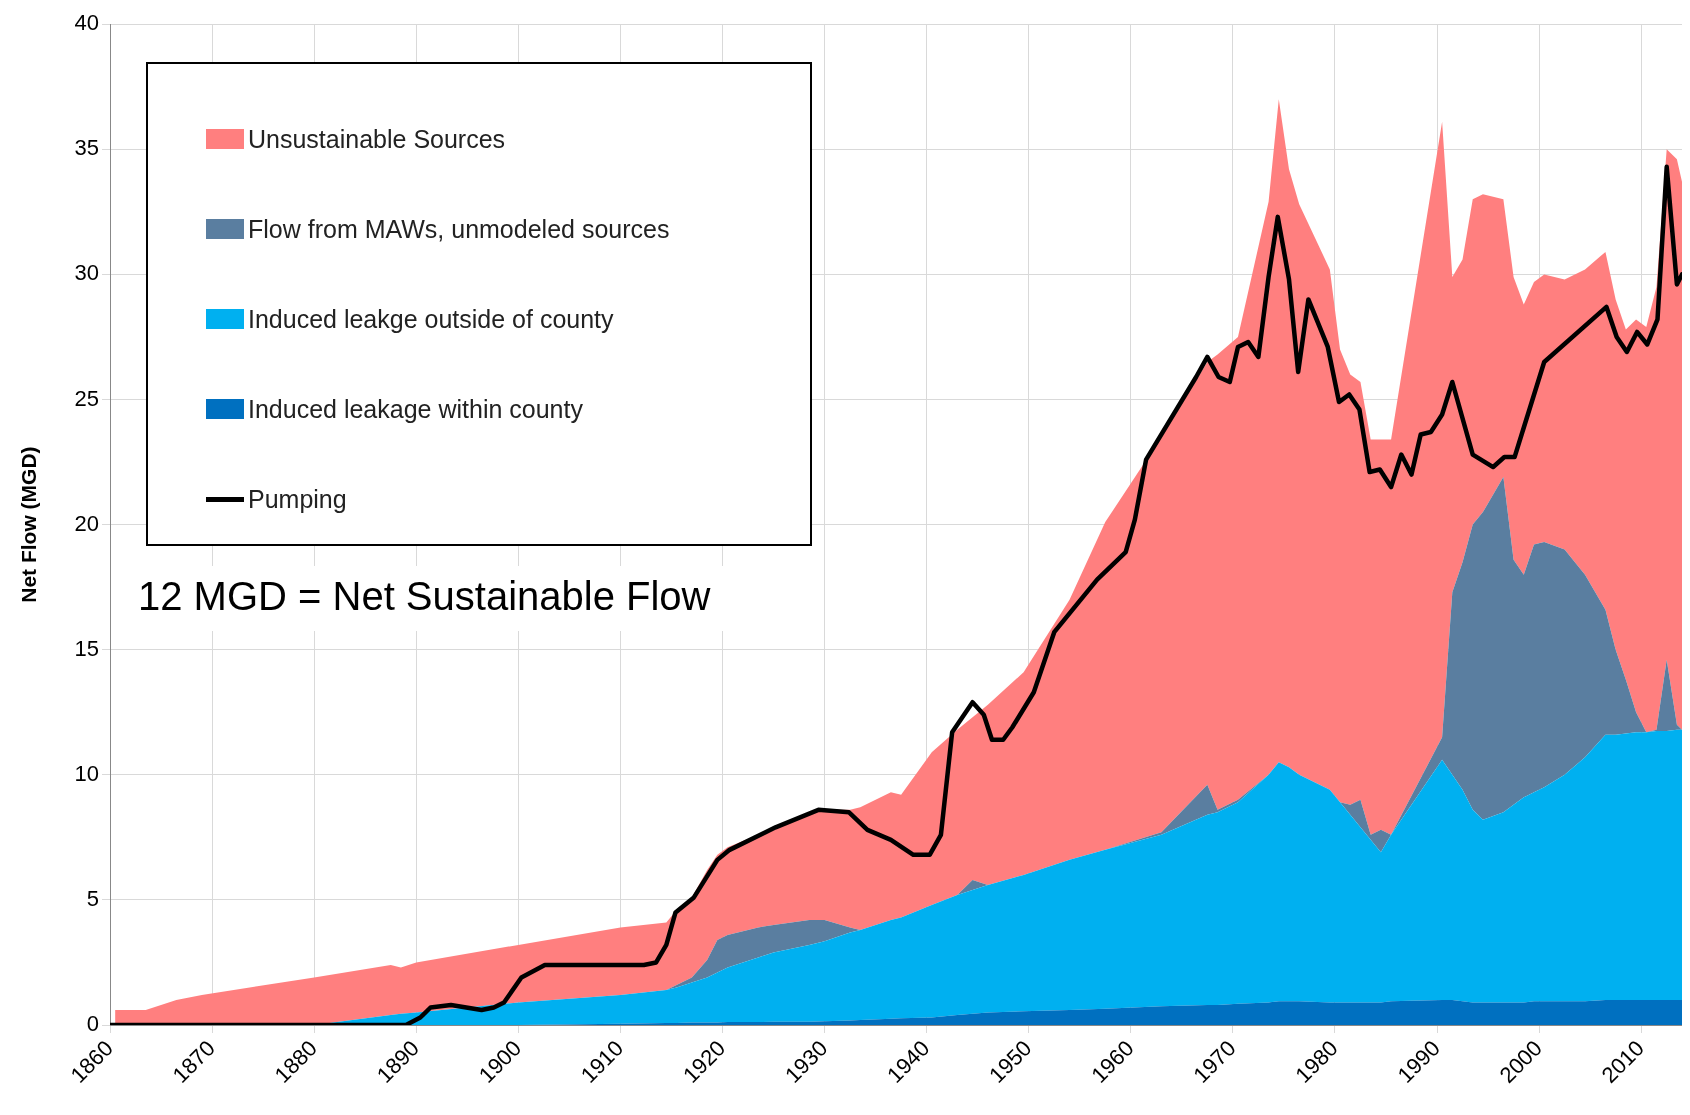 This screenshot has width=1690, height=1115. Describe the element at coordinates (92, 898) in the screenshot. I see `y-tick-label: 5` at that location.